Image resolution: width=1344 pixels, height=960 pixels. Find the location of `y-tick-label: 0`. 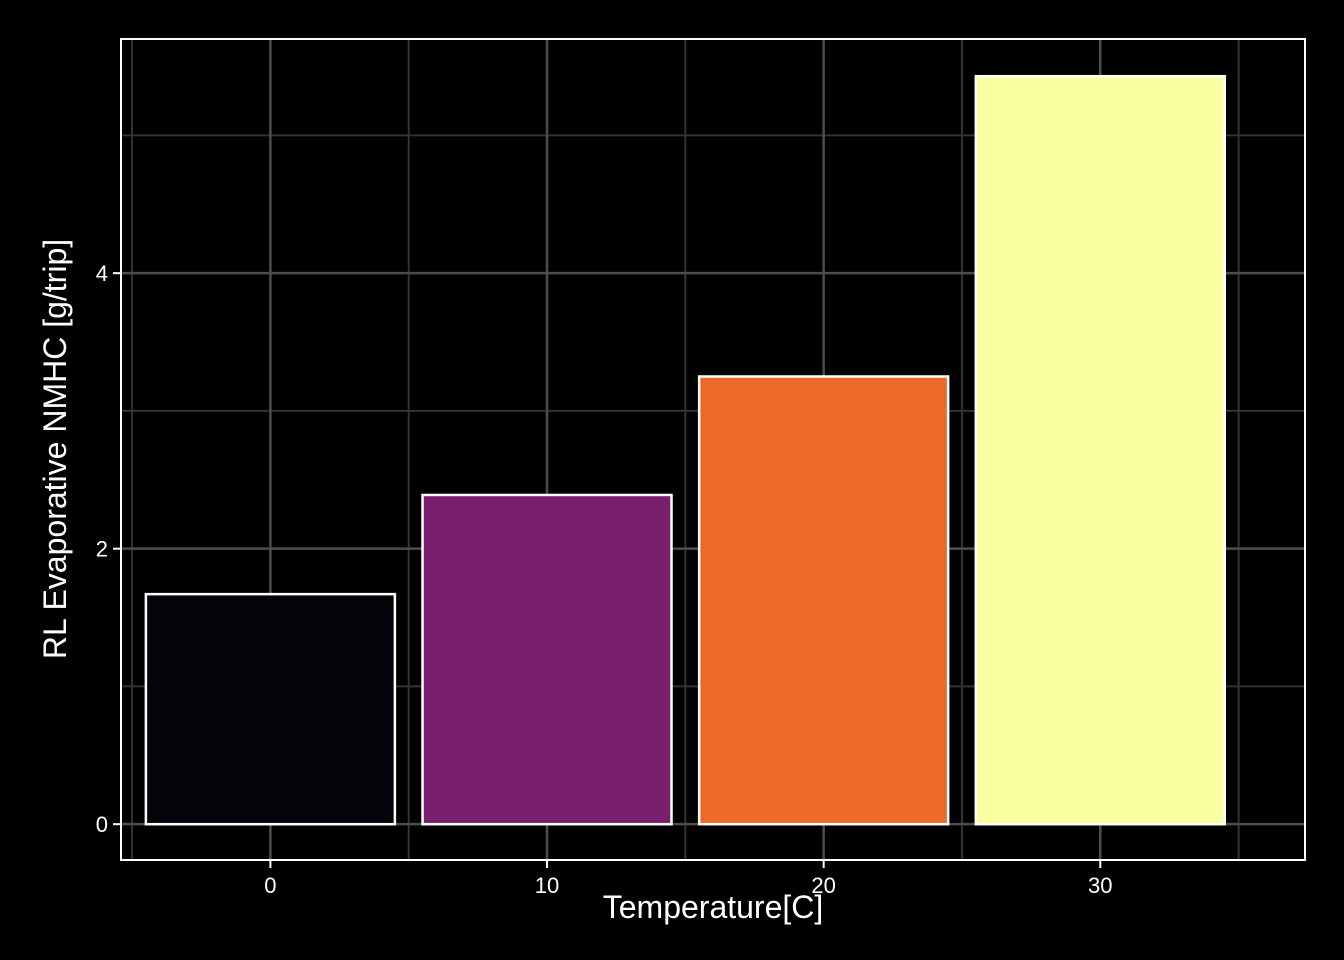

y-tick-label: 0 is located at coordinates (102, 824).